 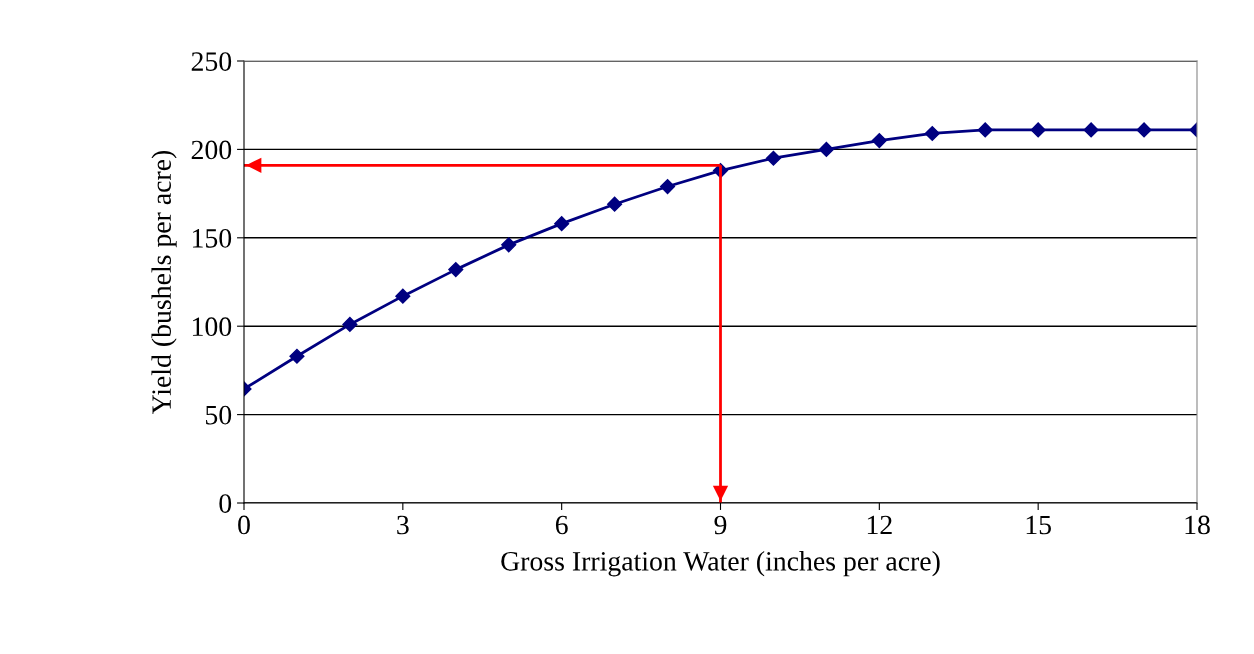 I want to click on y-tick-label: 100, so click(x=212, y=327).